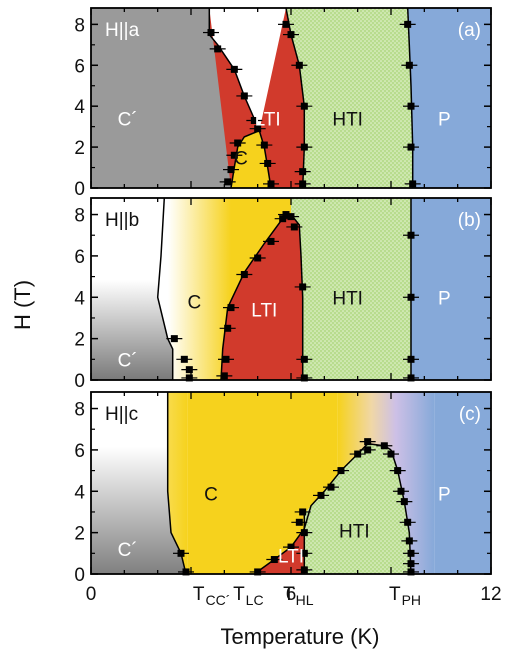 The width and height of the screenshot is (524, 656). I want to click on x-axis-title: Temperature (K), so click(300, 636).